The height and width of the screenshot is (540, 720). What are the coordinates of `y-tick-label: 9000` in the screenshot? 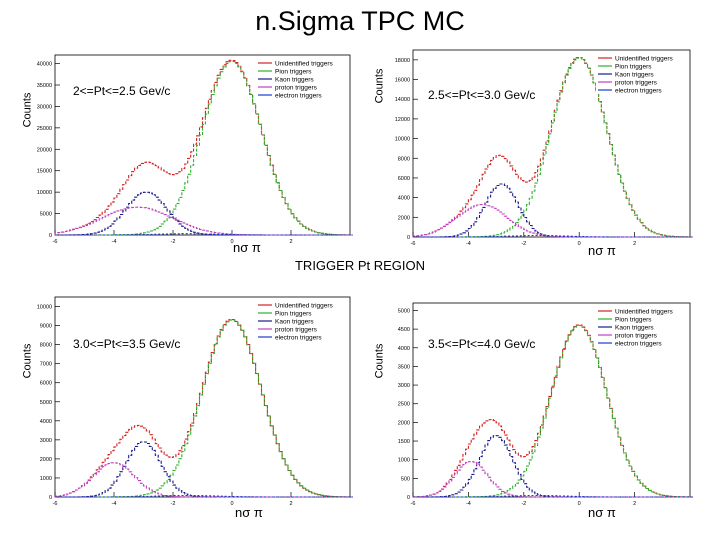 It's located at (46, 327).